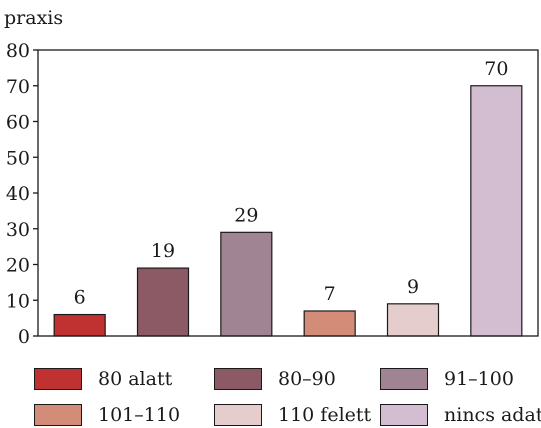 This screenshot has height=428, width=541. I want to click on legend-item: 91–100, so click(447, 379).